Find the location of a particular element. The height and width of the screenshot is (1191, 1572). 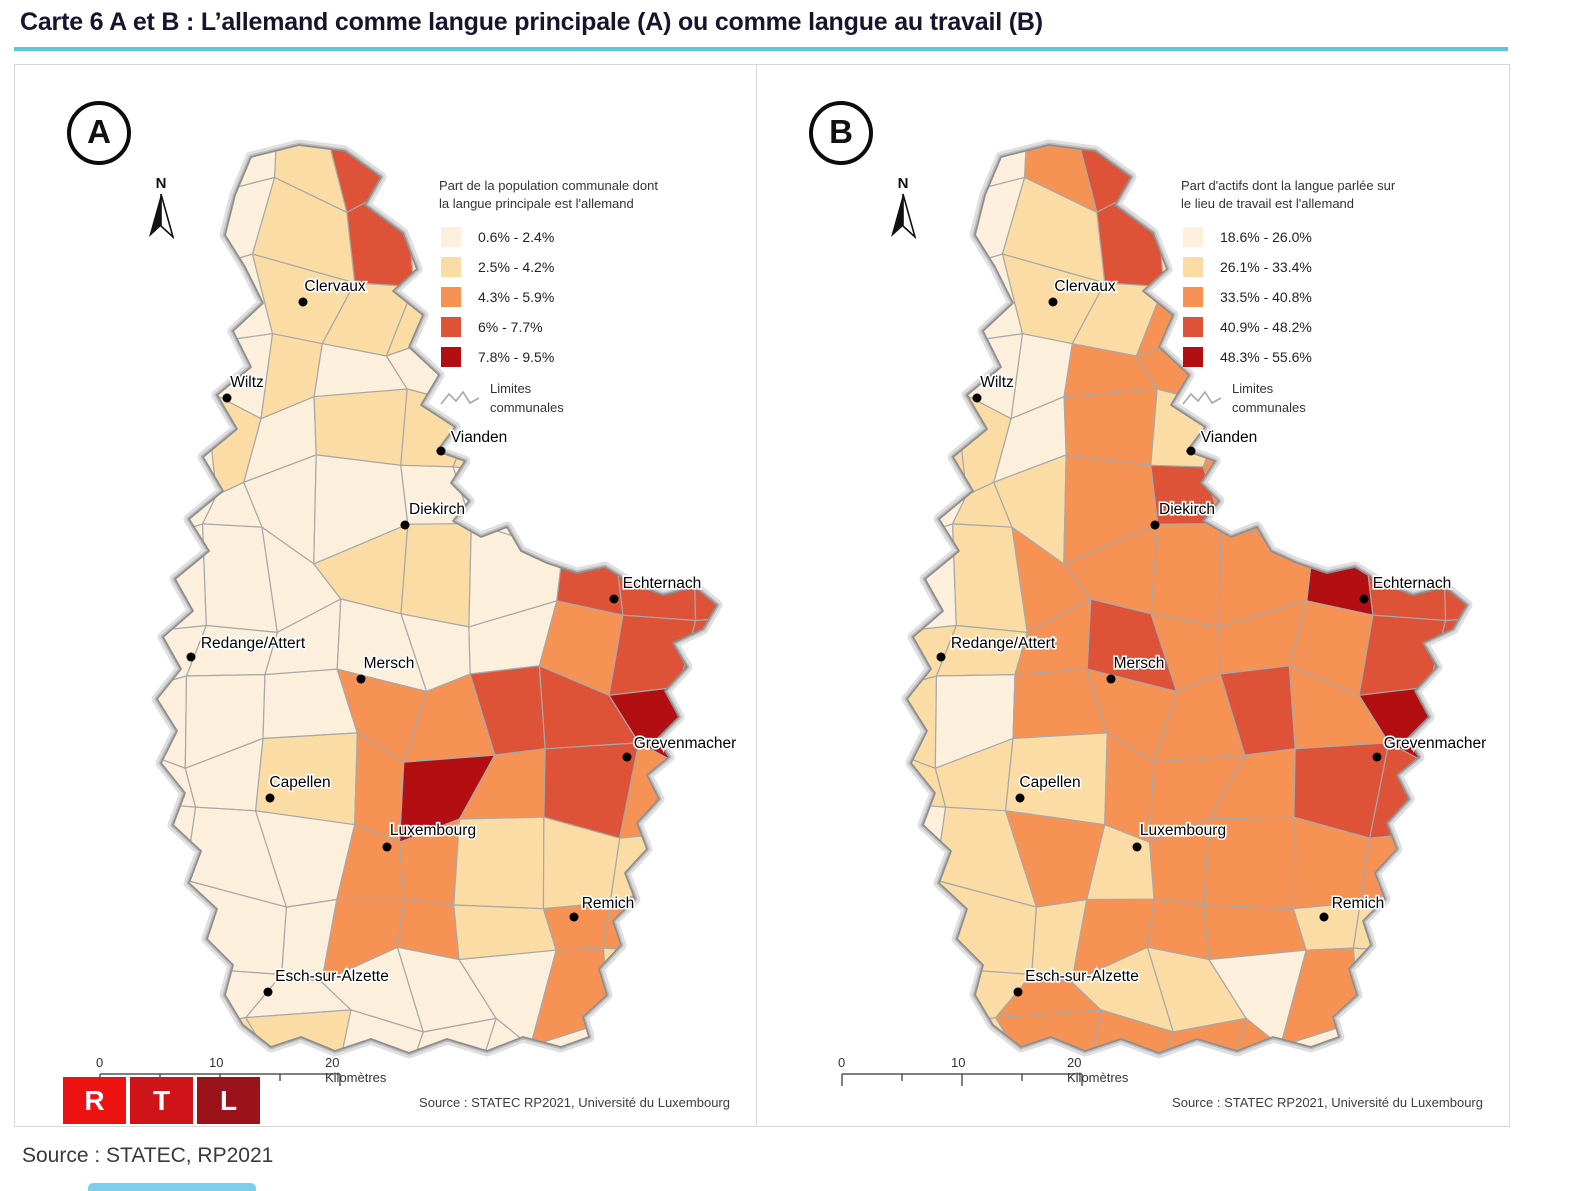

city-label: Clervaux is located at coordinates (1084, 286).